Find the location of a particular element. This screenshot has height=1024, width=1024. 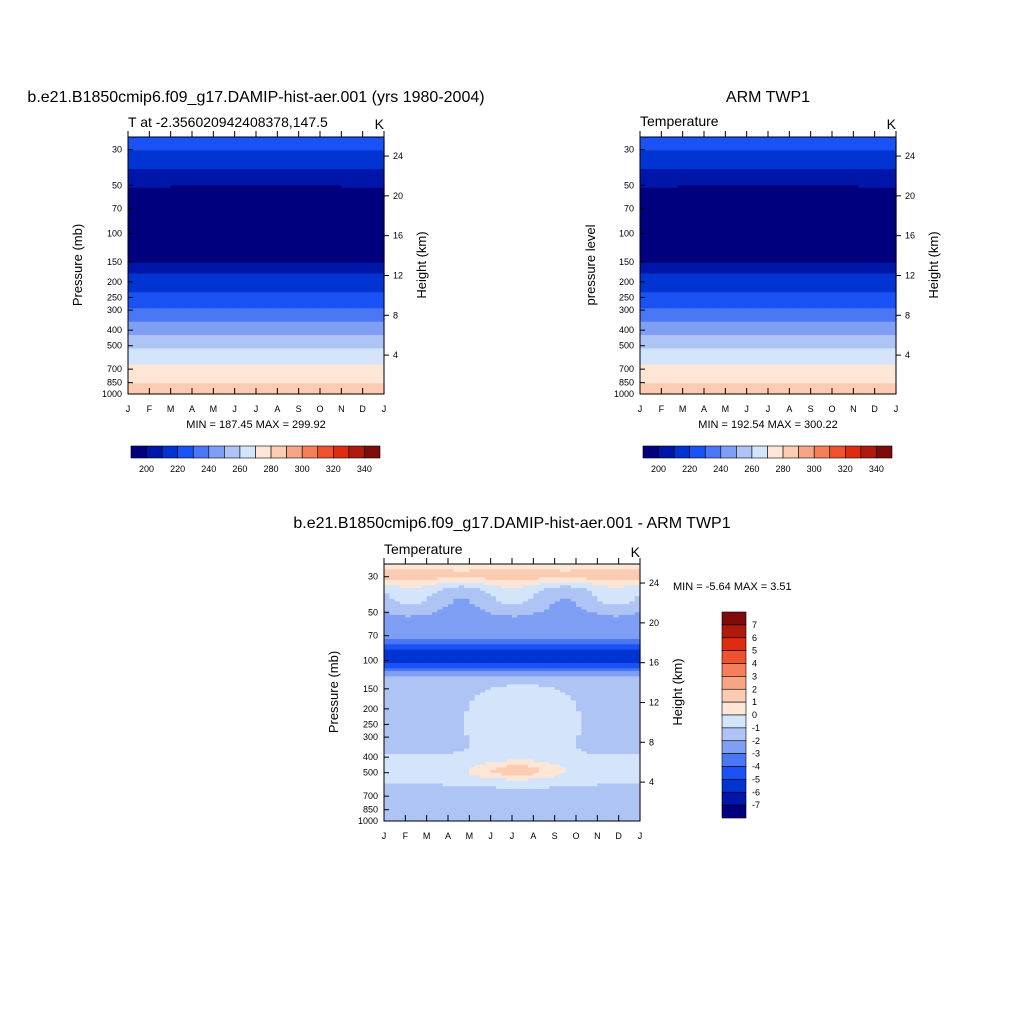

panel1-ytick-label: 500 is located at coordinates (114, 346).